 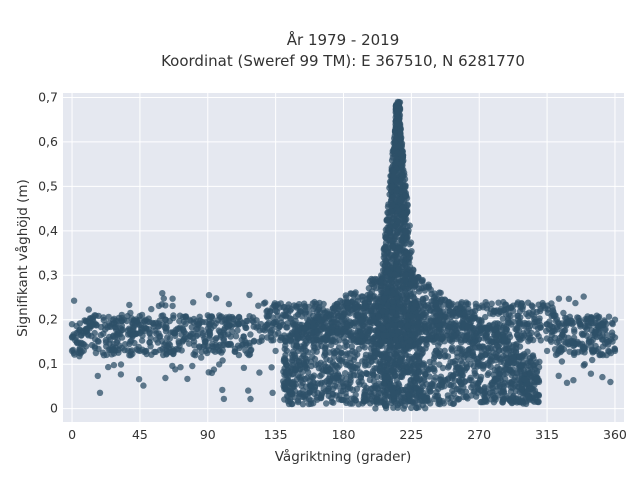 I want to click on x-tick-label: 90, so click(x=208, y=434).